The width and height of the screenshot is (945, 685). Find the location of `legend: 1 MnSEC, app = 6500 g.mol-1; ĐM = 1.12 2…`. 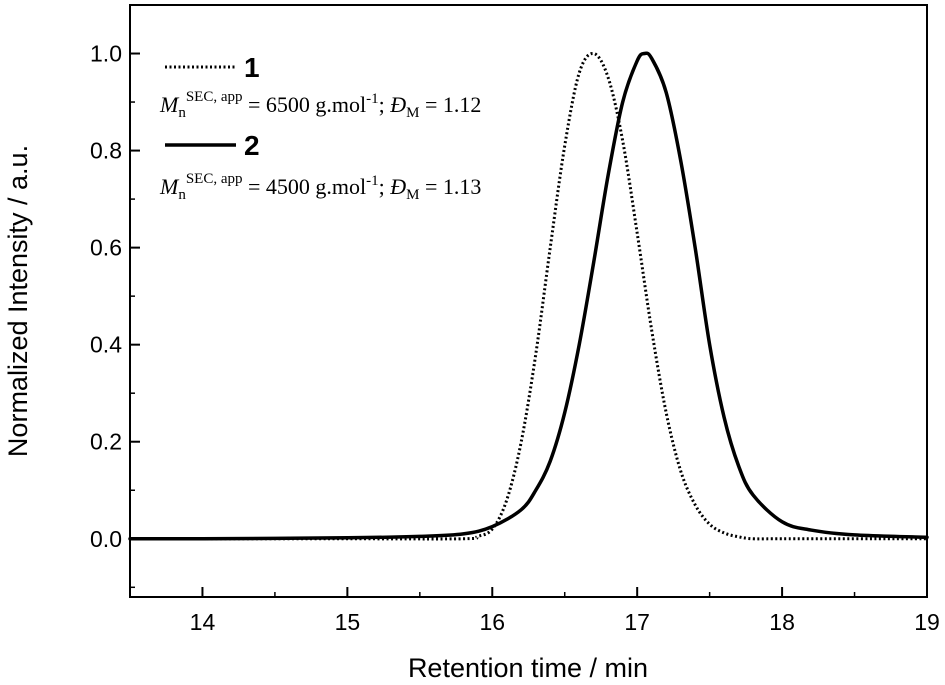

legend: 1 MnSEC, app = 6500 g.mol-1; ĐM = 1.12 2… is located at coordinates (320, 127).